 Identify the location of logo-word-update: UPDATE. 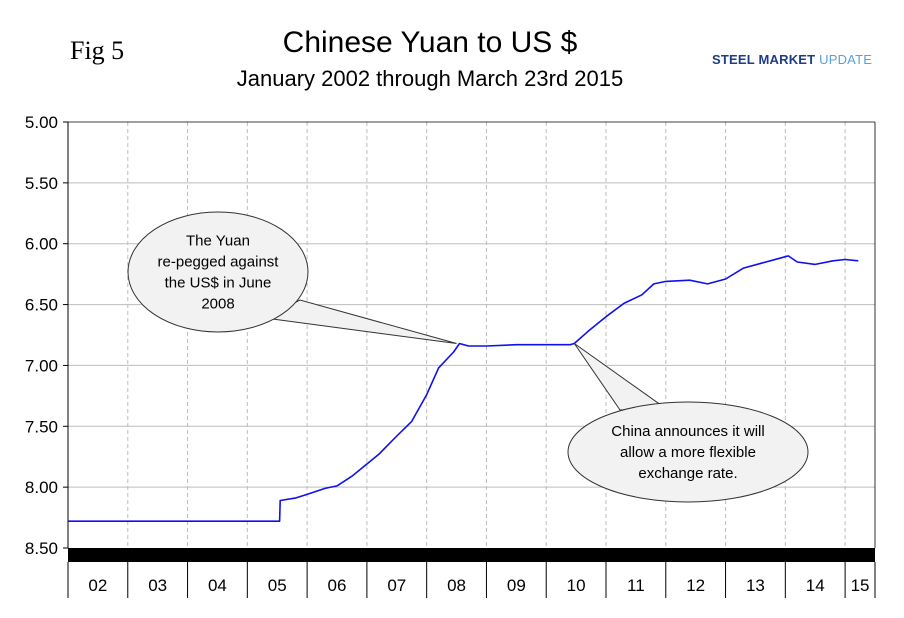
(846, 59).